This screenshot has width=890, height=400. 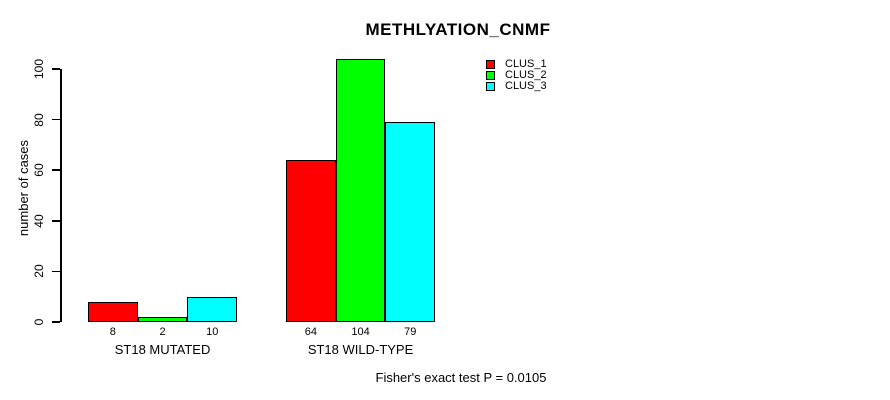 I want to click on legend-label: CLUS_2, so click(x=526, y=75).